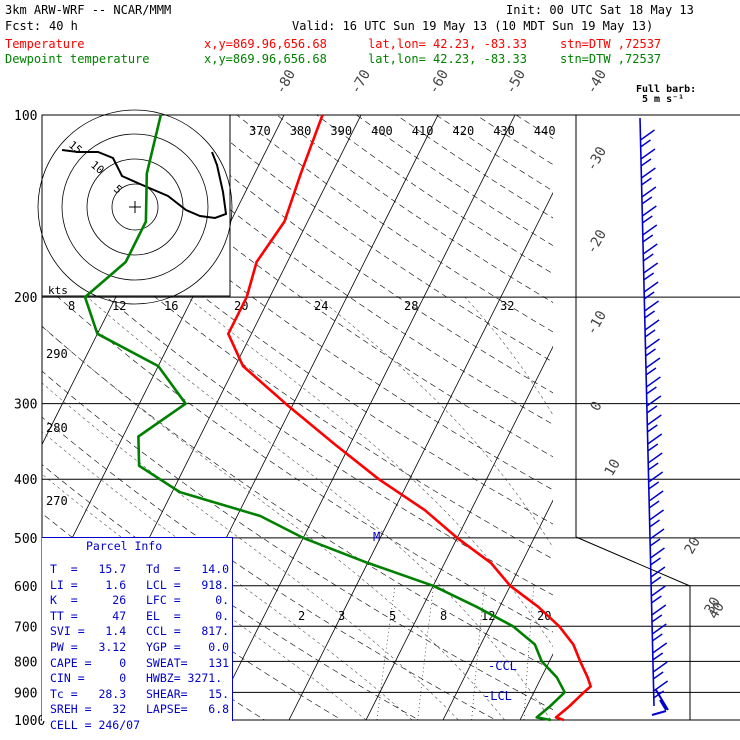  I want to click on parcel-info-left: PW = 3.12, so click(88, 646).